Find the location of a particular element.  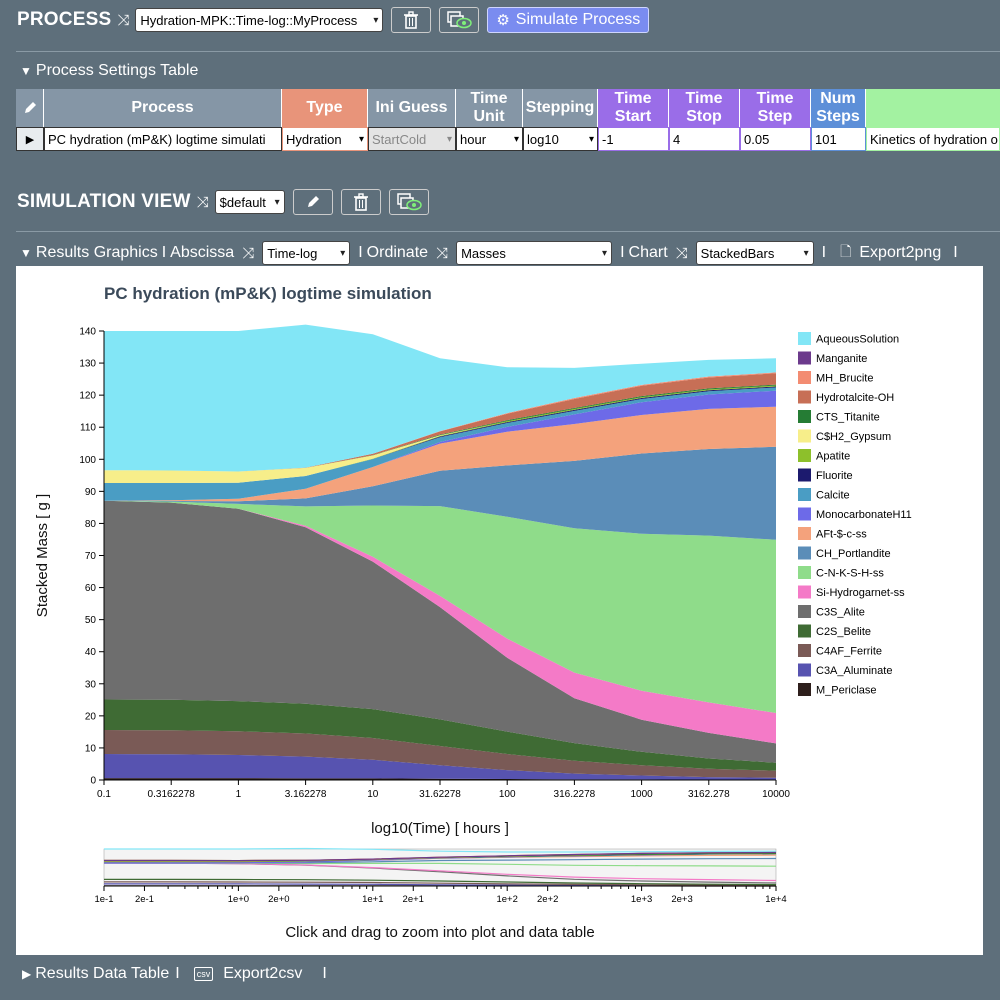

ordinate-label: Ordinate is located at coordinates (397, 252).